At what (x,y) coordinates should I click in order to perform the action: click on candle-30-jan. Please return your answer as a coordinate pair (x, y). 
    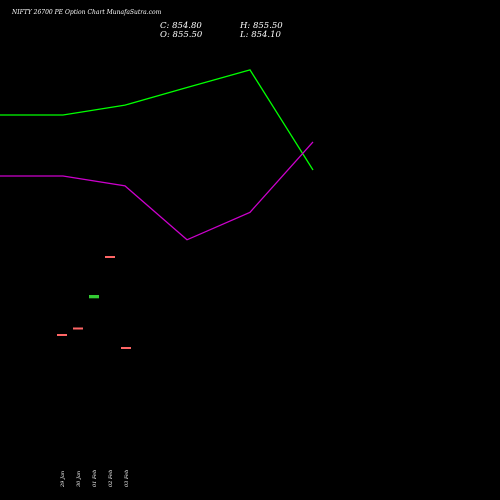
    Looking at the image, I should click on (78, 328).